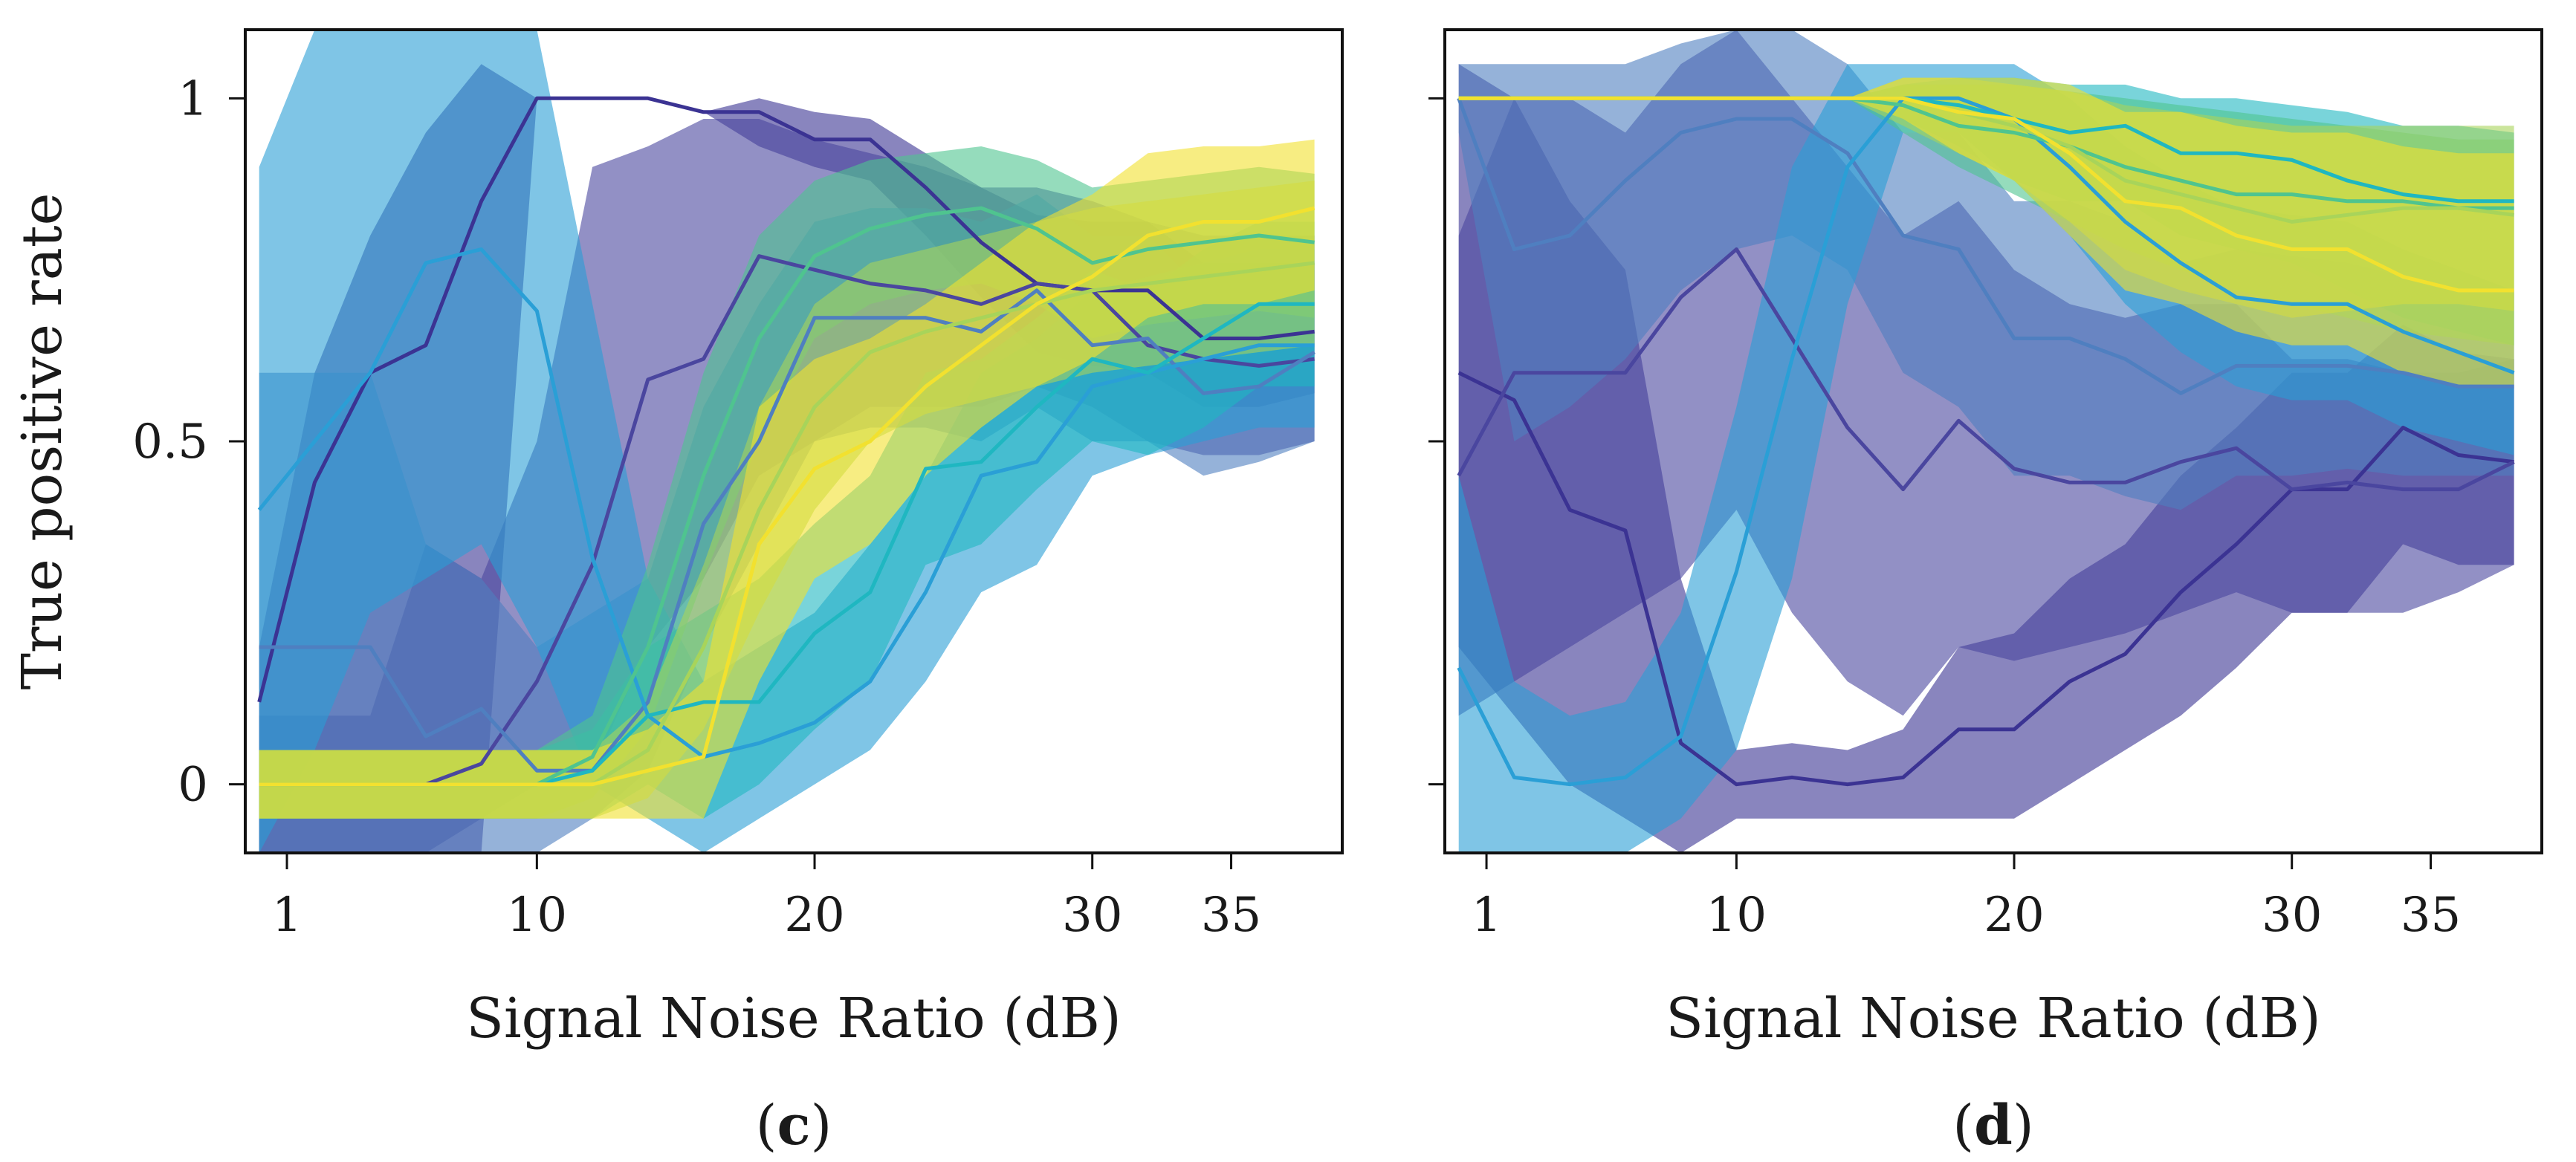 This screenshot has height=1162, width=2576. I want to click on y-tick-label: 1, so click(193, 98).